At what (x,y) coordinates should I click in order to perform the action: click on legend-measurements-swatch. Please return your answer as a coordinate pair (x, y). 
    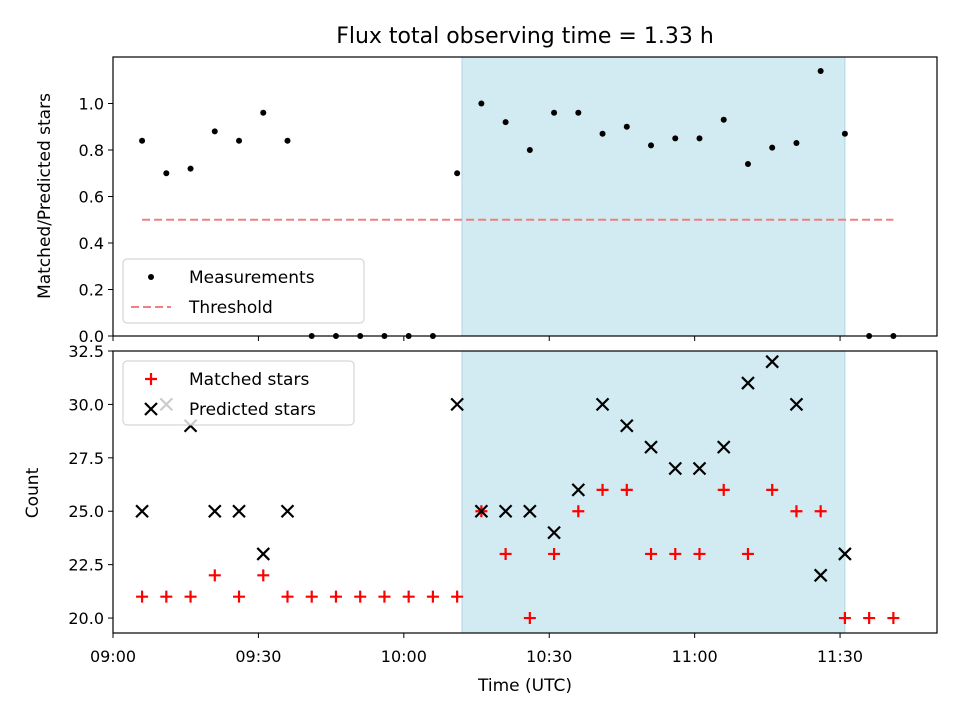
    Looking at the image, I should click on (151, 277).